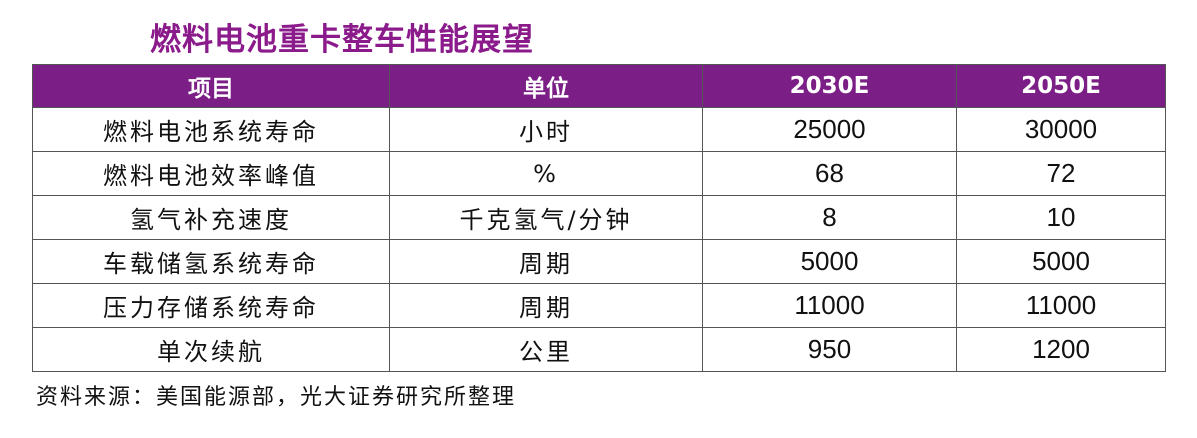 This screenshot has height=438, width=1197. I want to click on row-value-2050: 5000, so click(1061, 261).